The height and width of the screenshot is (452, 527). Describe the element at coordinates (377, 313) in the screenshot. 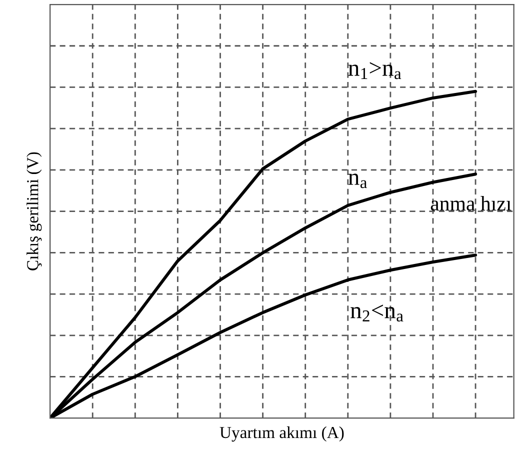

I see `series-label: n$_{2}$<n$_{a}$` at that location.